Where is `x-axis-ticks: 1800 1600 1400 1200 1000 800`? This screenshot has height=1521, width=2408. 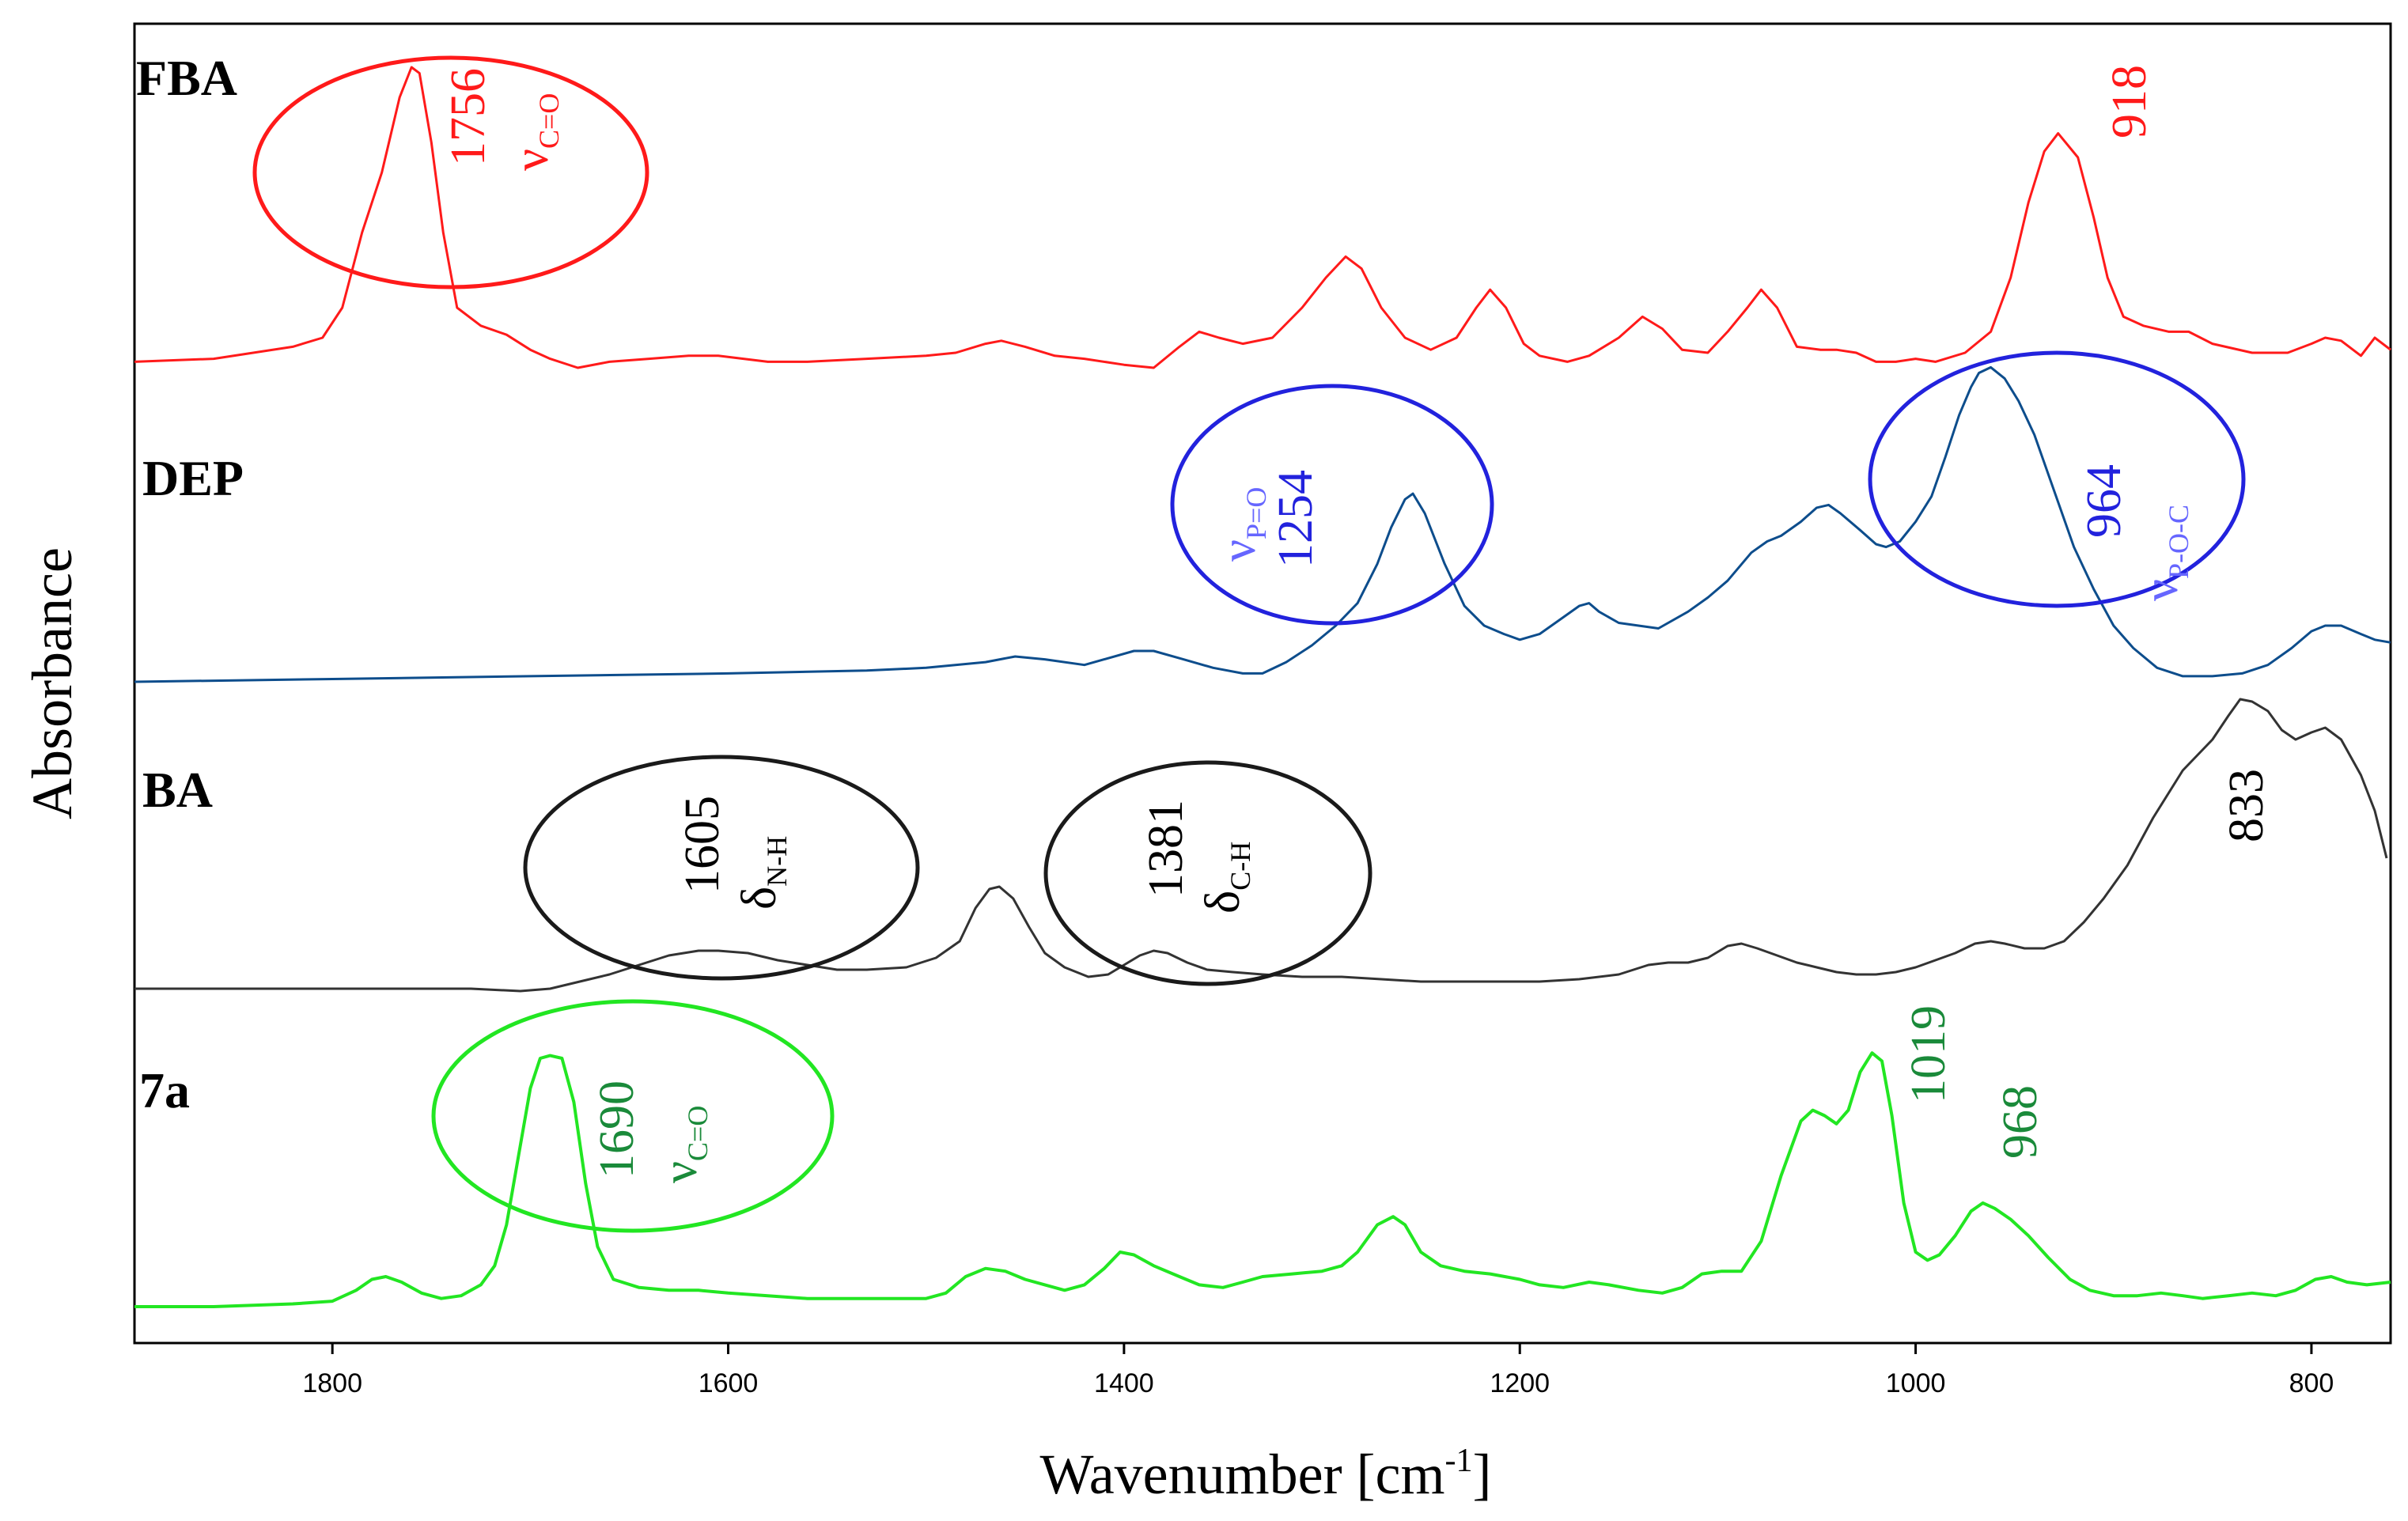 x-axis-ticks: 1800 1600 1400 1200 1000 800 is located at coordinates (1318, 1370).